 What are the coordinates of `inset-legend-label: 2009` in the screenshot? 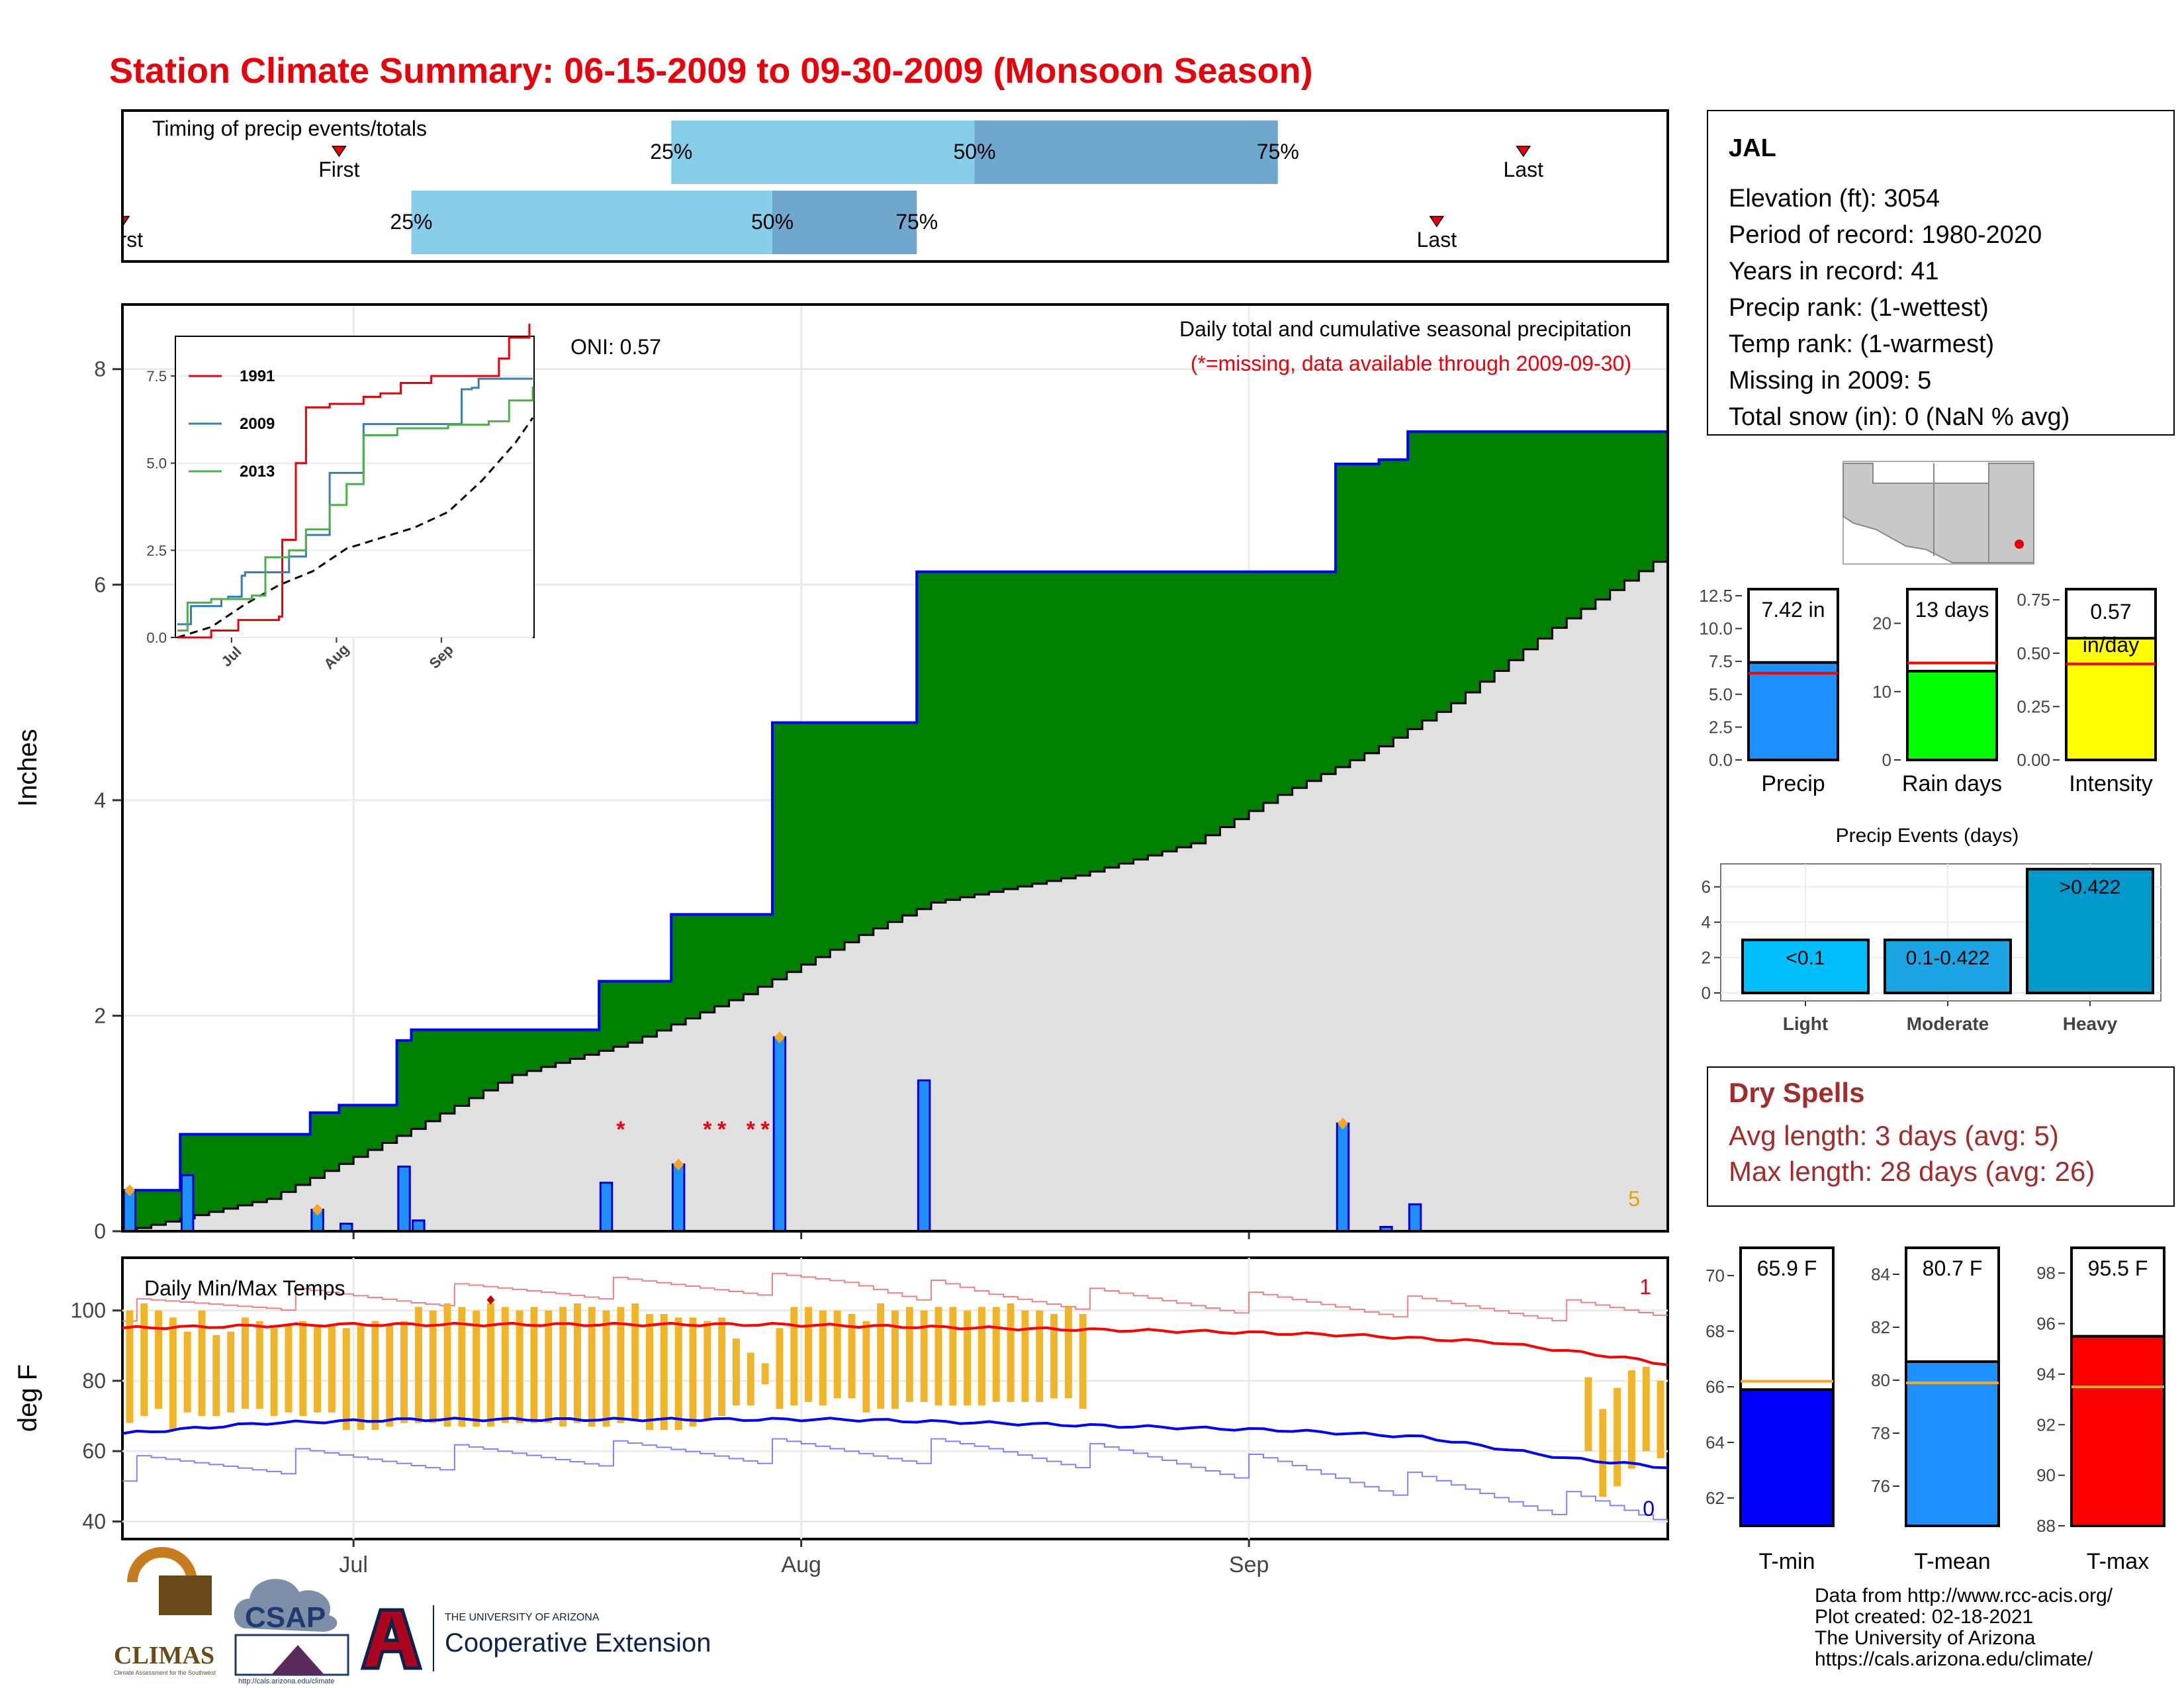 It's located at (257, 424).